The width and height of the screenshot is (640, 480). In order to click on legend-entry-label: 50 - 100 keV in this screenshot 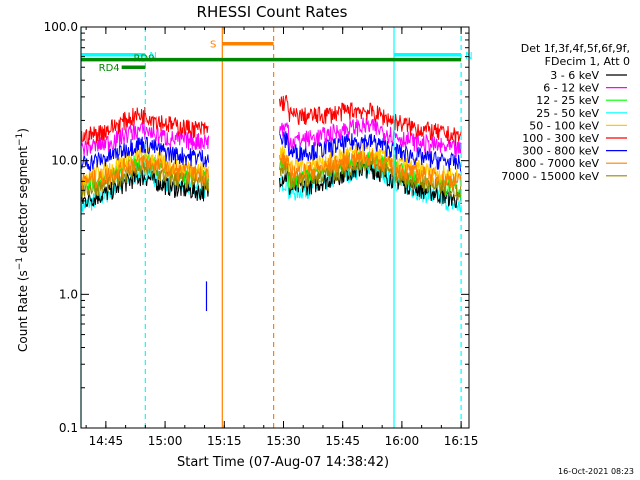, I will do `click(564, 125)`.